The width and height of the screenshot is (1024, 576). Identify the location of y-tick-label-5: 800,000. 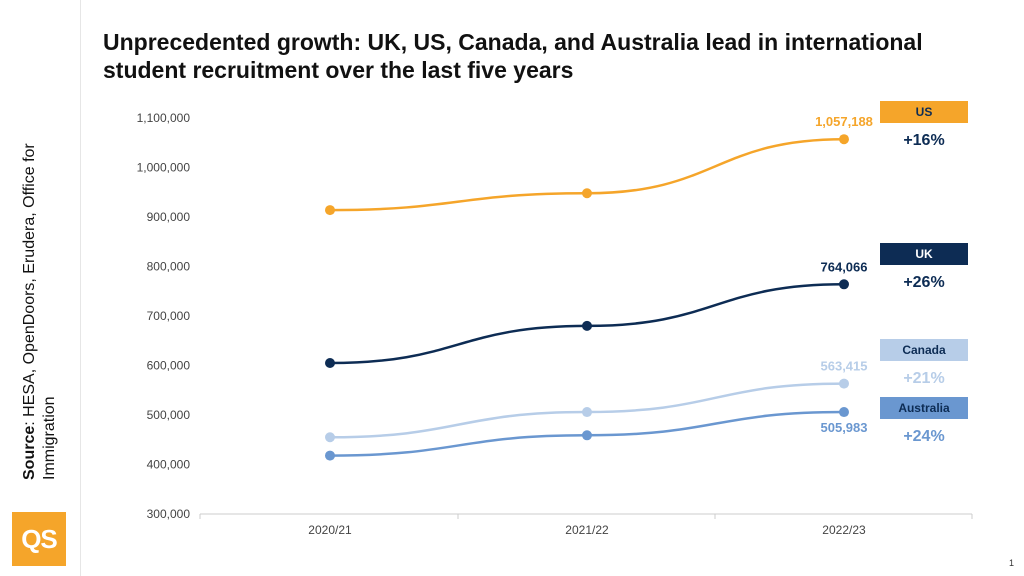
(169, 267).